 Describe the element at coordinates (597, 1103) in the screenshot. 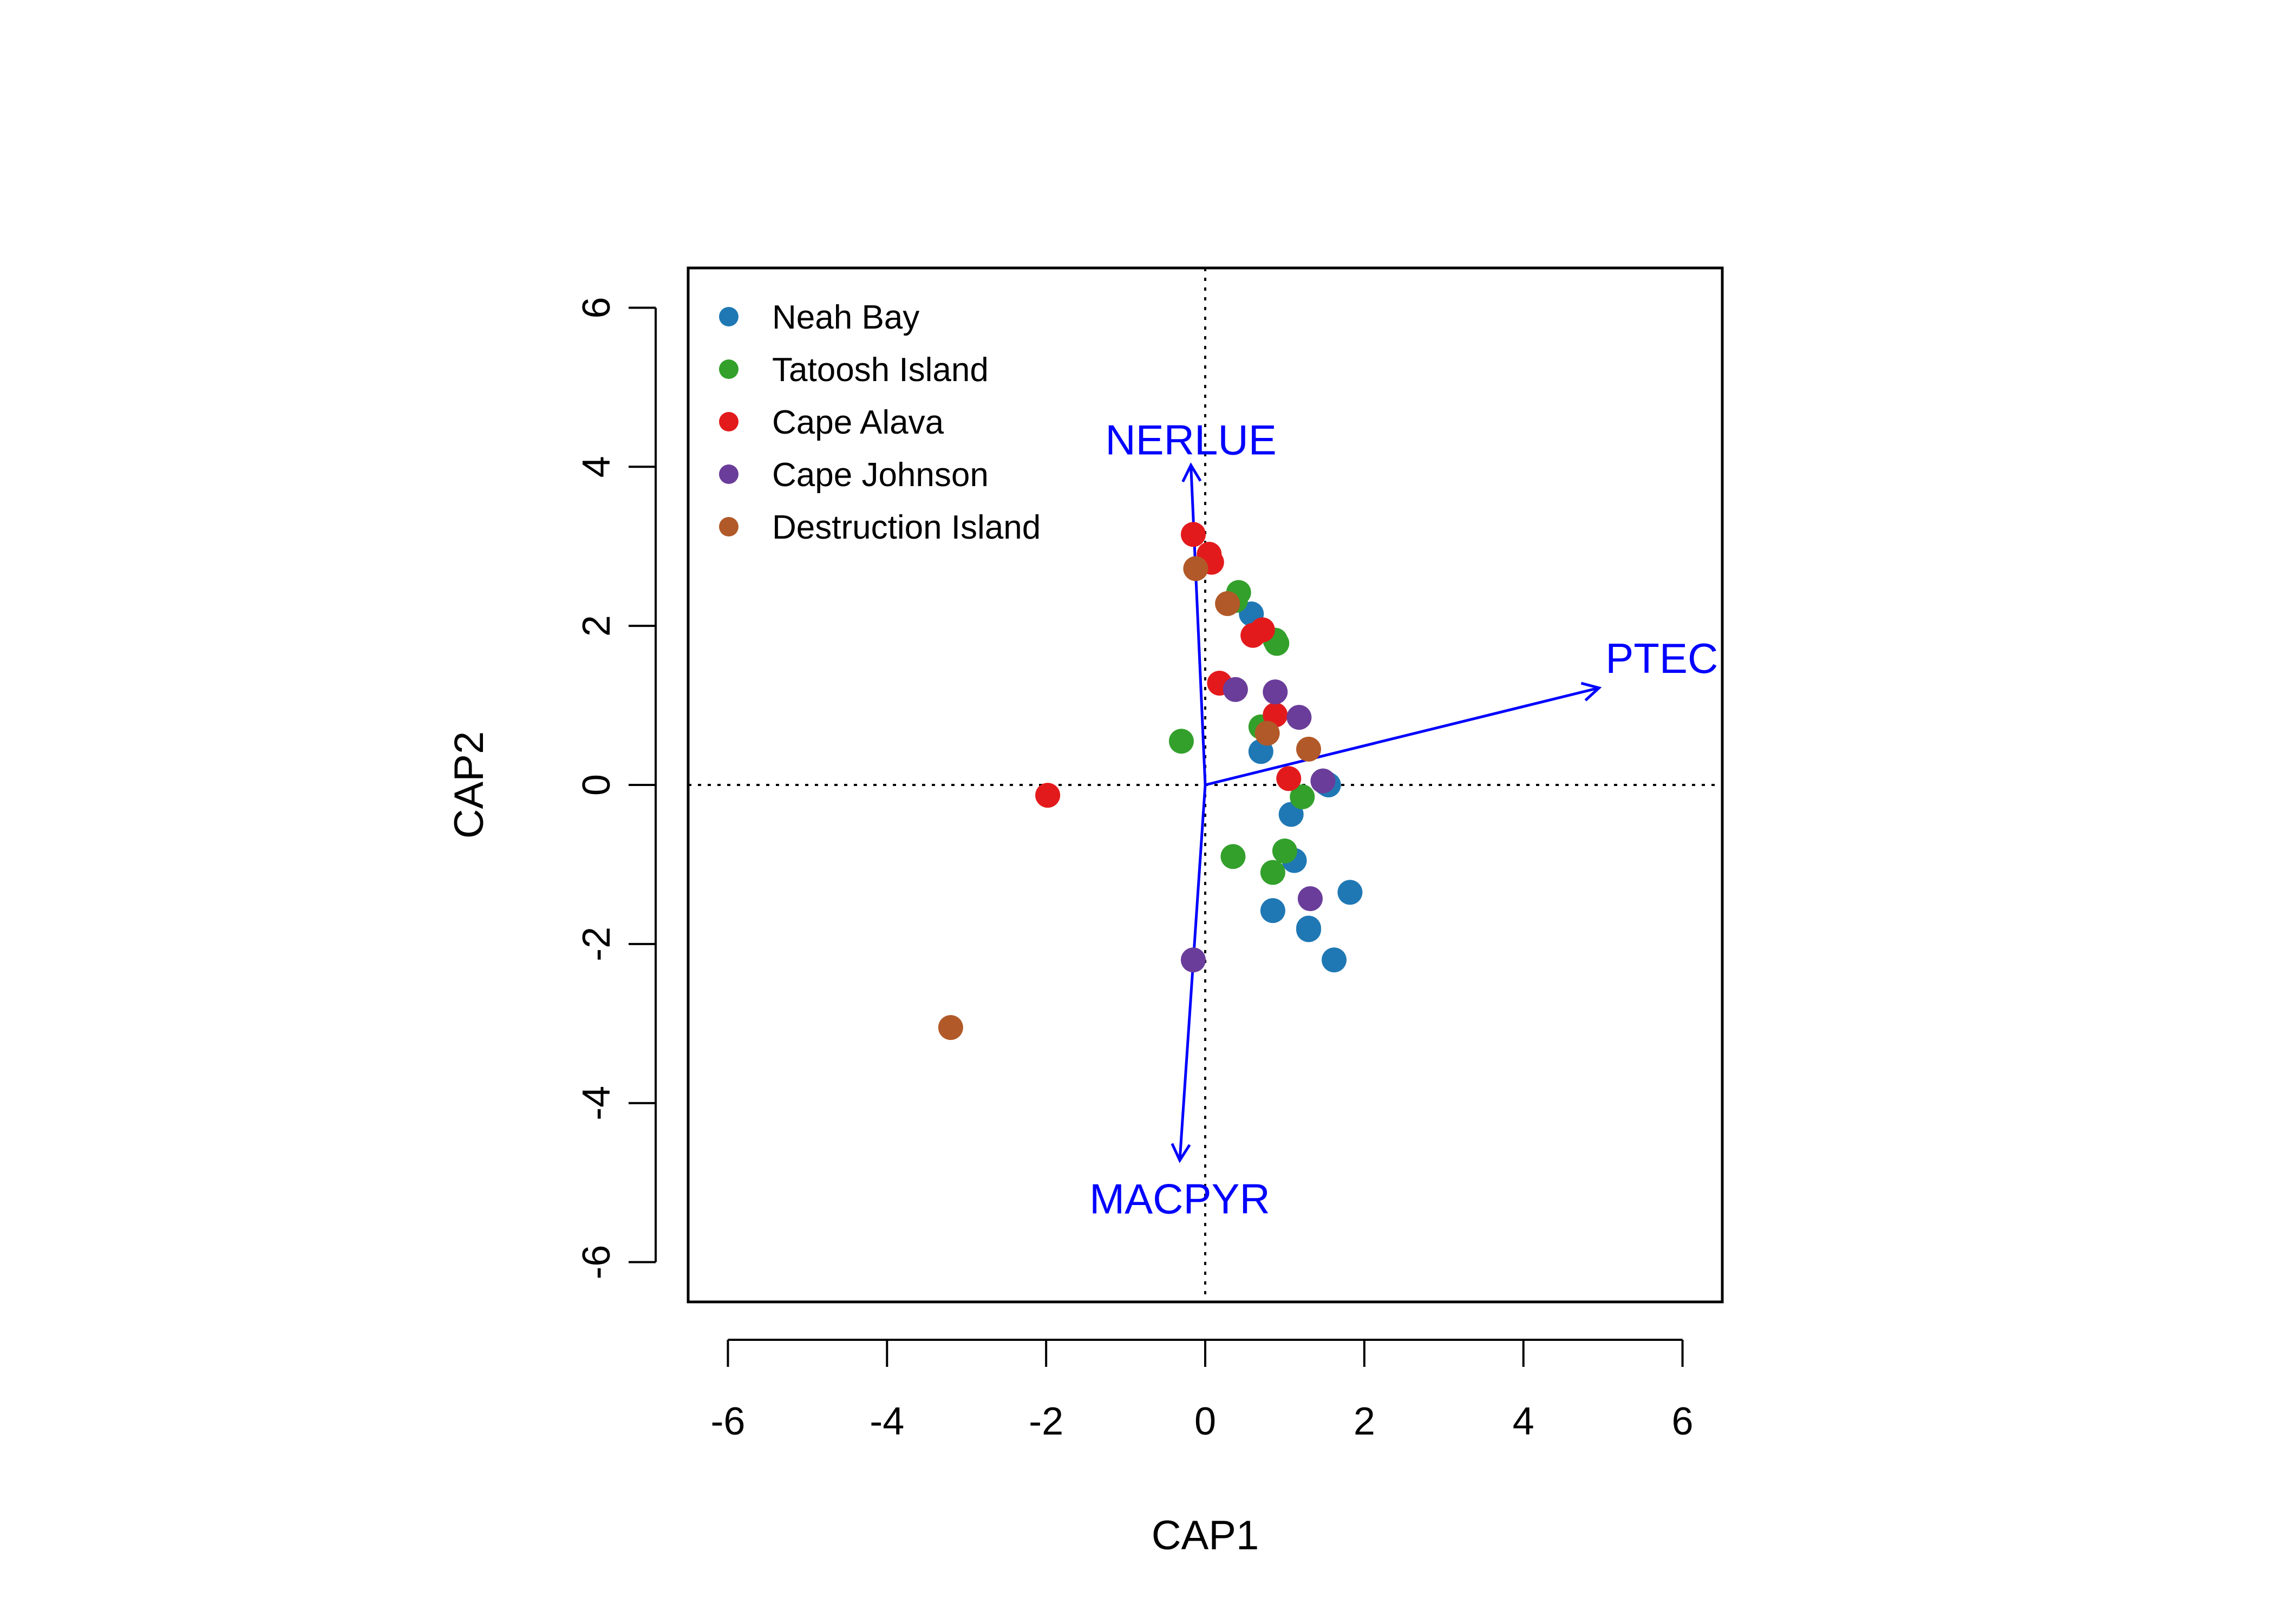

I see `y-tick-label: -4` at that location.